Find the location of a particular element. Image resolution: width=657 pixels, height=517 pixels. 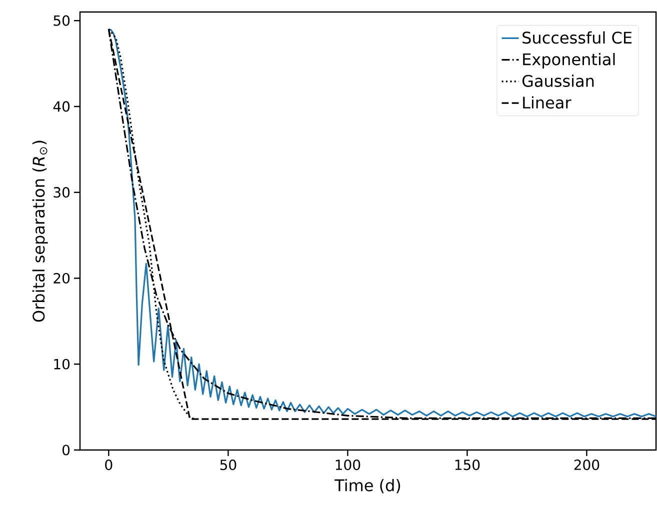

x-tick-label: 100 is located at coordinates (348, 465).